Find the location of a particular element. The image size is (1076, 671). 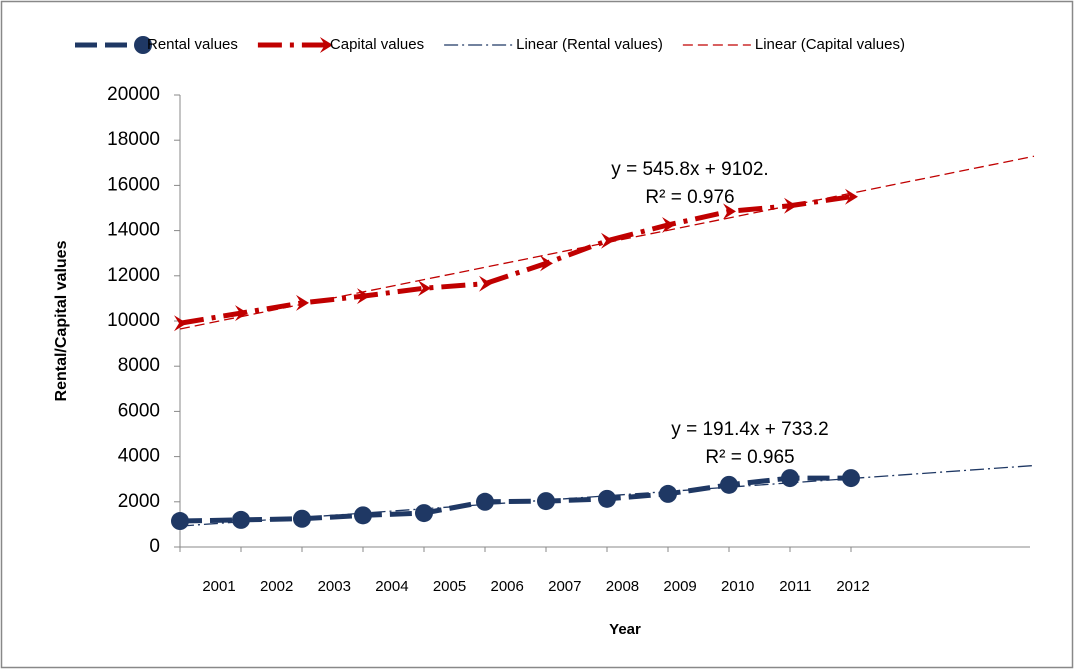

y-tick-label: 18000 is located at coordinates (133, 139).